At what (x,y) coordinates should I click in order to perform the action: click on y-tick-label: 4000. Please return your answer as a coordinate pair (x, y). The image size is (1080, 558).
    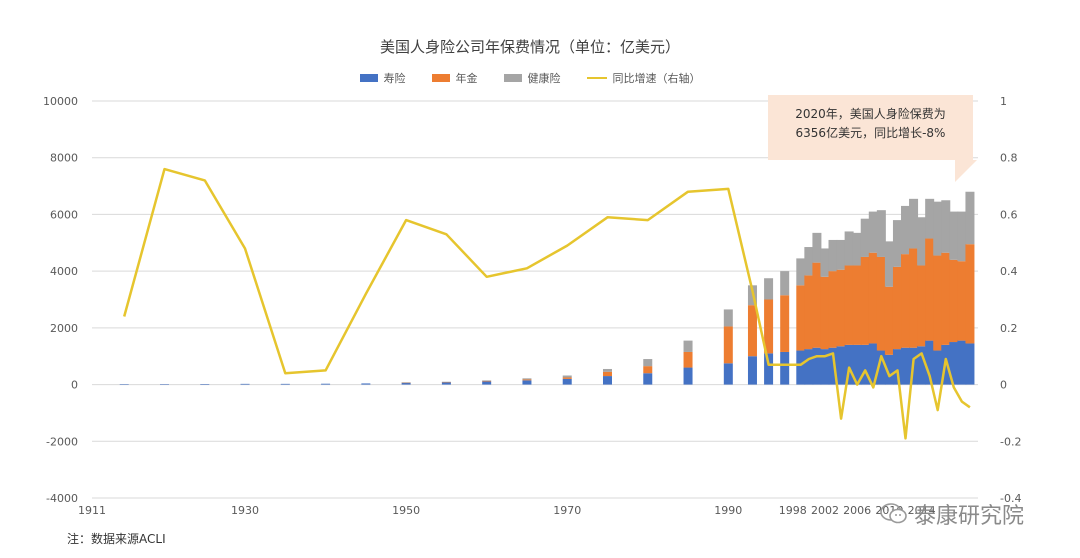
    Looking at the image, I should click on (64, 271).